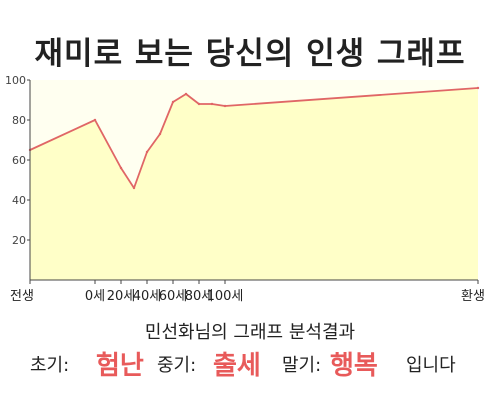 The height and width of the screenshot is (400, 500). What do you see at coordinates (121, 296) in the screenshot?
I see `x-tick-label: 20세` at bounding box center [121, 296].